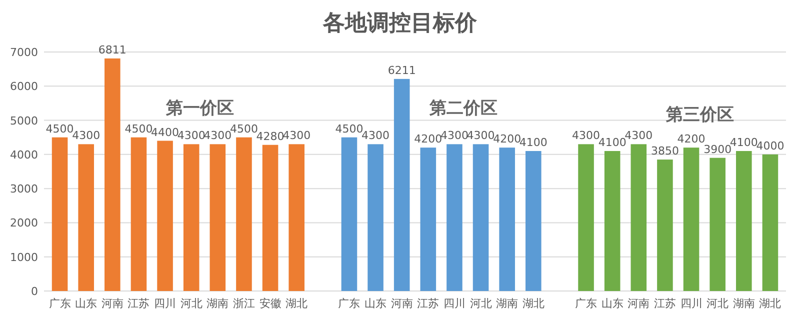 This screenshot has height=321, width=800. I want to click on data-label: 4280, so click(270, 136).